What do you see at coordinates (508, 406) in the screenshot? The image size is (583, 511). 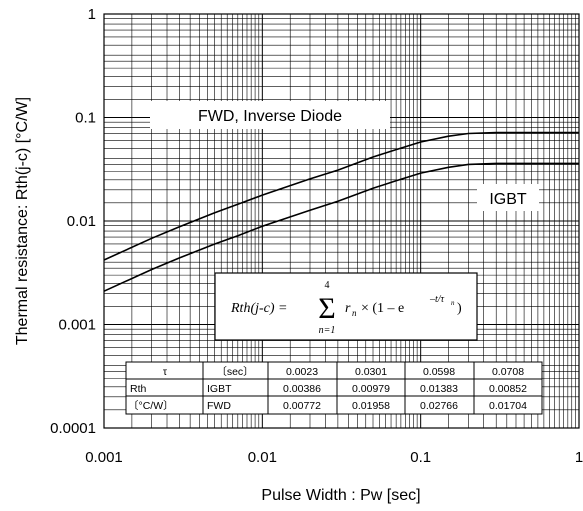 I see `table-cell: 0.01704` at bounding box center [508, 406].